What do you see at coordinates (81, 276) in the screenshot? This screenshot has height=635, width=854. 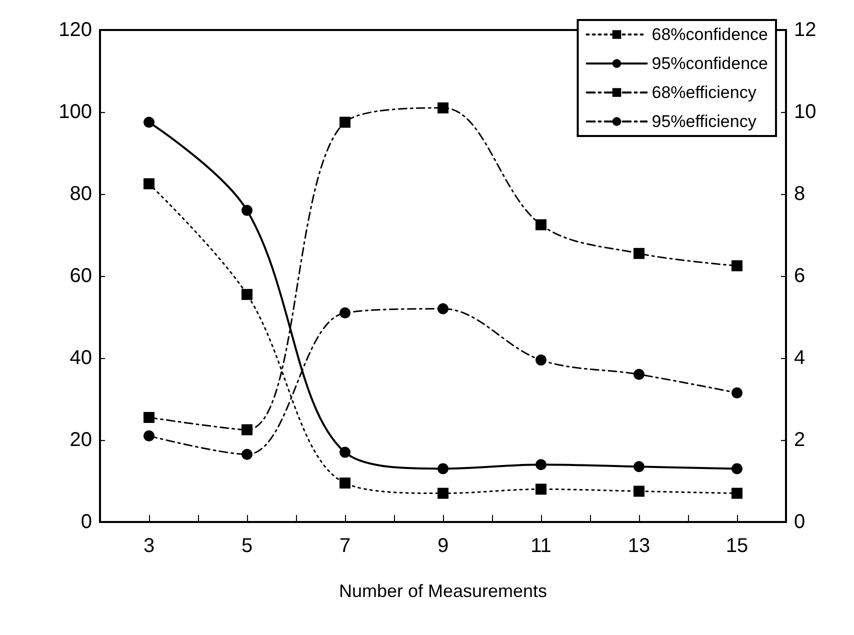 I see `y-tick-label: 60` at bounding box center [81, 276].